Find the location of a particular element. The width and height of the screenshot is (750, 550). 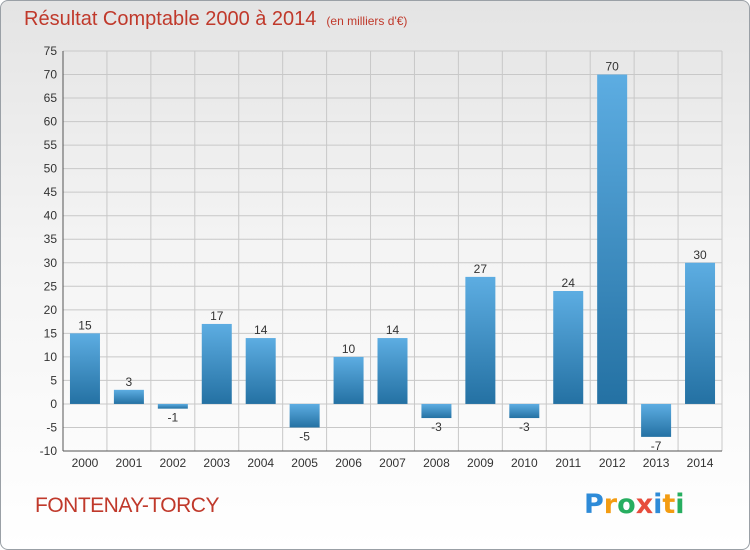

y-tick-label: 10 is located at coordinates (51, 357).